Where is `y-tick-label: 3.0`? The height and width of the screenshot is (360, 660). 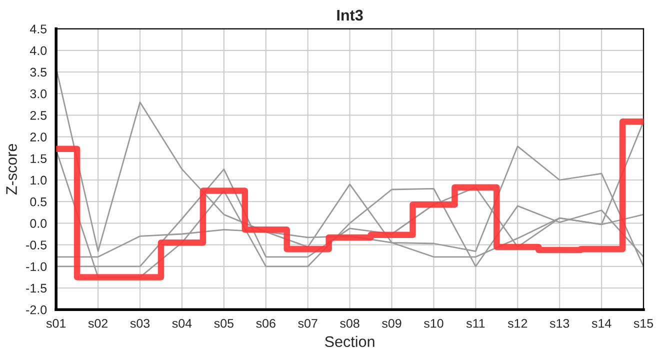
y-tick-label: 3.0 is located at coordinates (38, 93).